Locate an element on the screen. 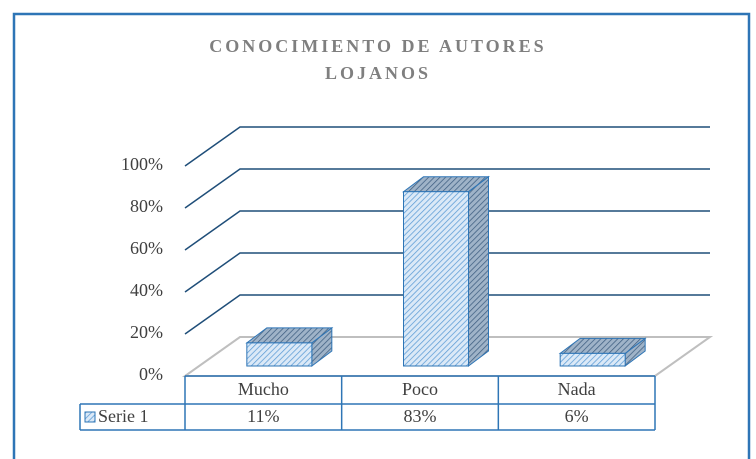 The height and width of the screenshot is (459, 756). chart-title: LOJANOS is located at coordinates (378, 73).